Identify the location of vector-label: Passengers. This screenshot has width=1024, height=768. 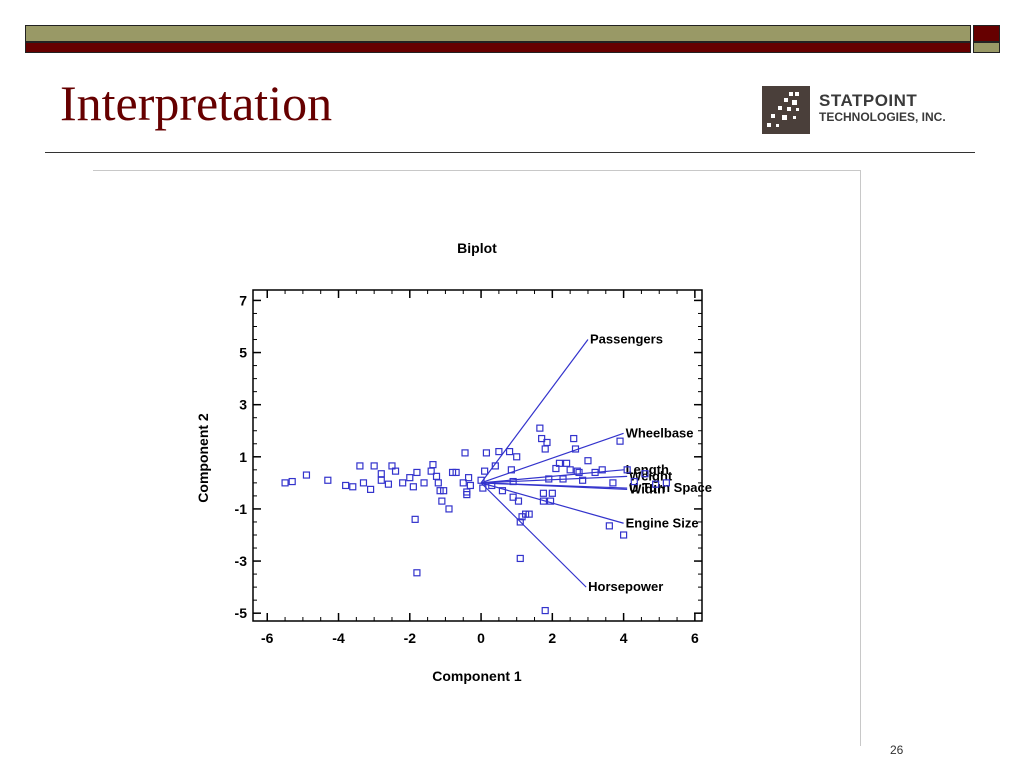
(626, 339).